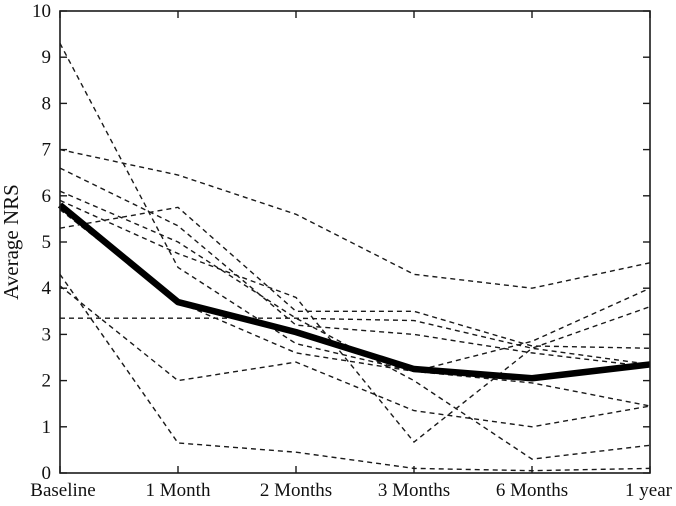  Describe the element at coordinates (62, 490) in the screenshot. I see `x-tick-label: Baseline` at that location.